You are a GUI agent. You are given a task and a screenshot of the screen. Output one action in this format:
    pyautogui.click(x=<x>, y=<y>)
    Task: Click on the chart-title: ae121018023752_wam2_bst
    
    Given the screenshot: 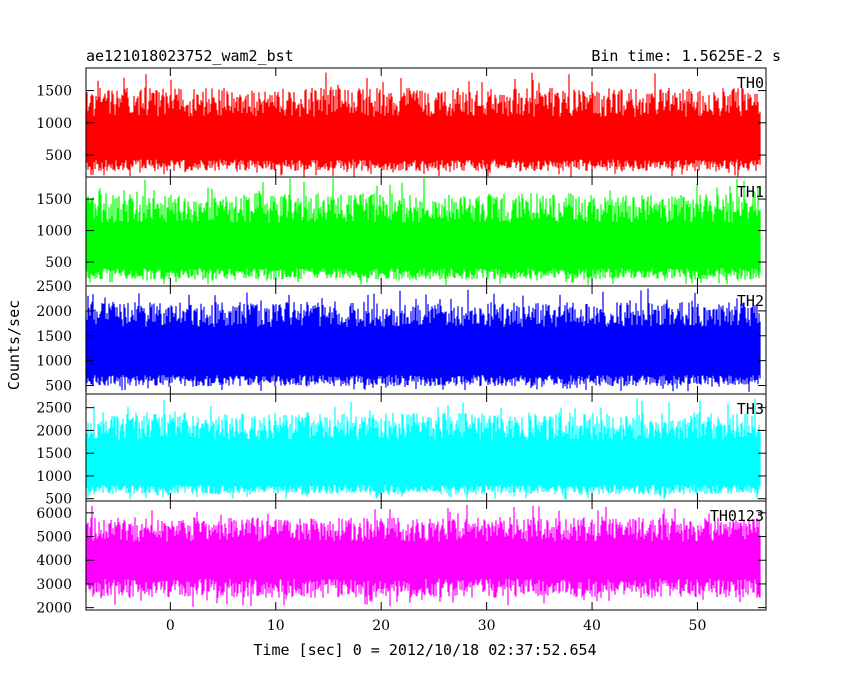 What is the action you would take?
    pyautogui.click(x=190, y=56)
    